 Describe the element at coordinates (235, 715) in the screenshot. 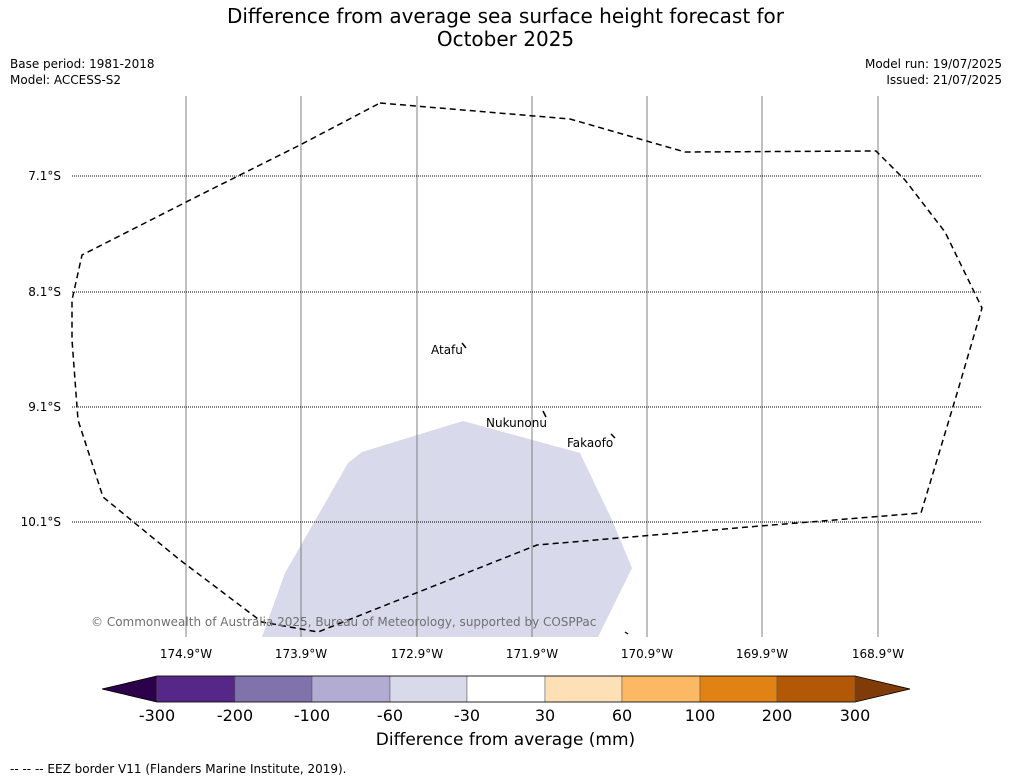

I see `colorbar-tick-label: -200` at that location.